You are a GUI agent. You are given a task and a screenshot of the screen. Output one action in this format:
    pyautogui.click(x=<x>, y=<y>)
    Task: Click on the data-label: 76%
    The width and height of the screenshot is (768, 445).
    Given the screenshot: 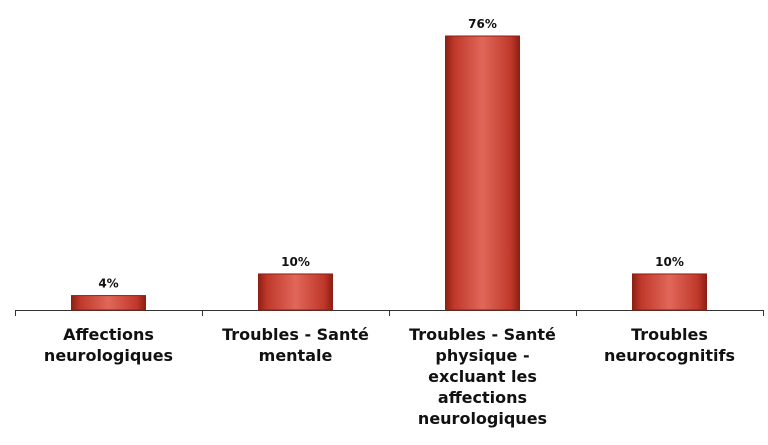 What is the action you would take?
    pyautogui.click(x=482, y=24)
    